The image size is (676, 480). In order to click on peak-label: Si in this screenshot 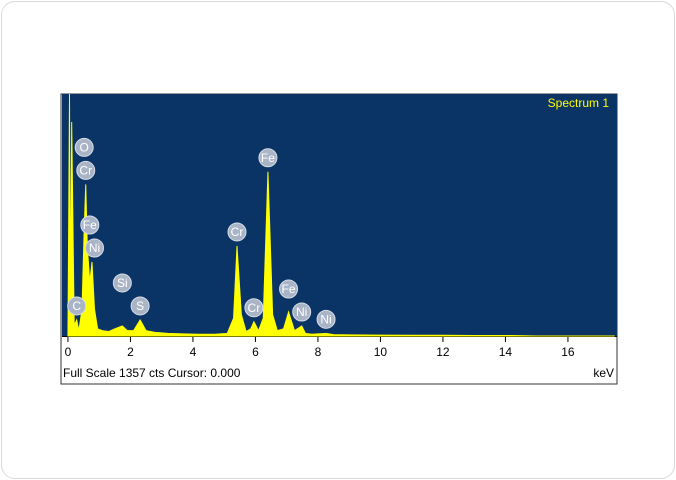, I will do `click(122, 283)`.